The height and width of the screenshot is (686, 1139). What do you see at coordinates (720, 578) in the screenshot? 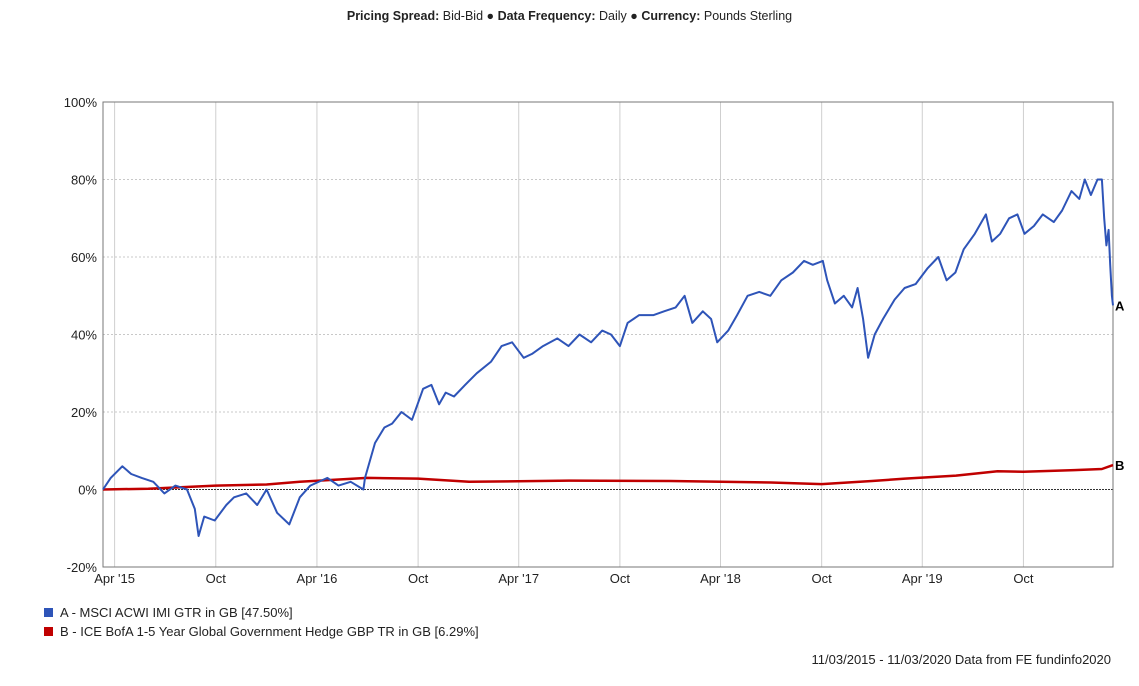
I see `x-tick-label: Apr '18` at bounding box center [720, 578].